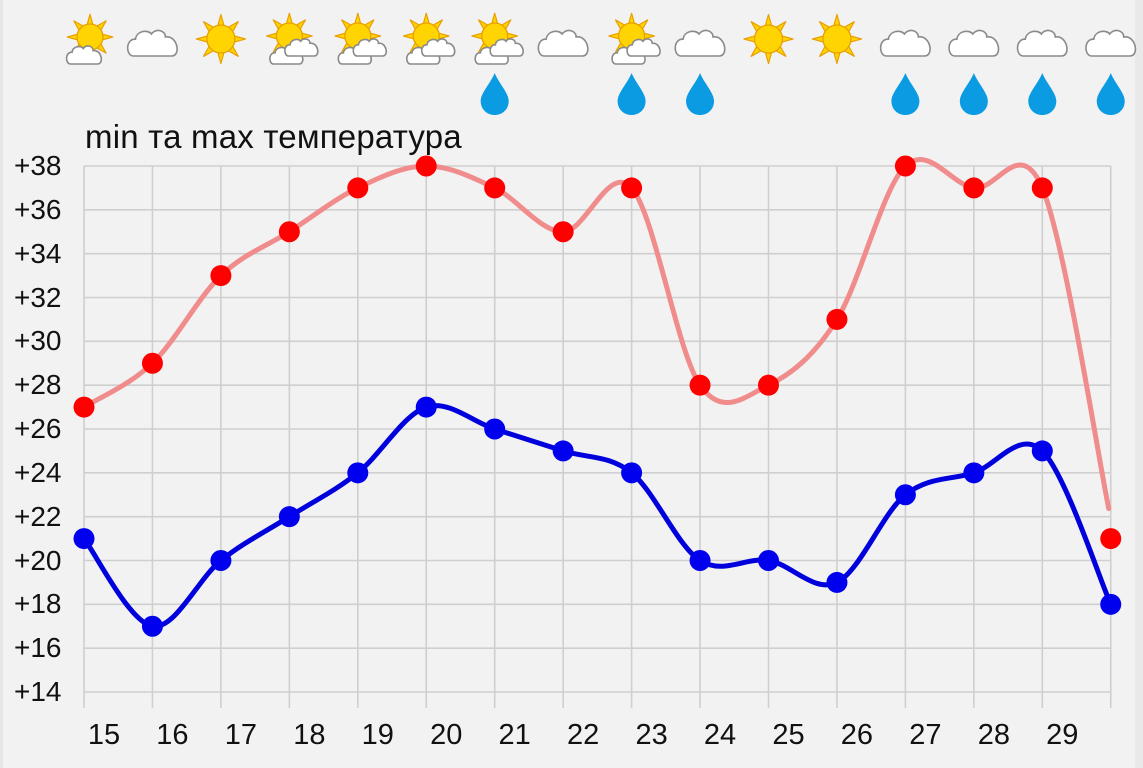  I want to click on x-tick-label: 17, so click(241, 735).